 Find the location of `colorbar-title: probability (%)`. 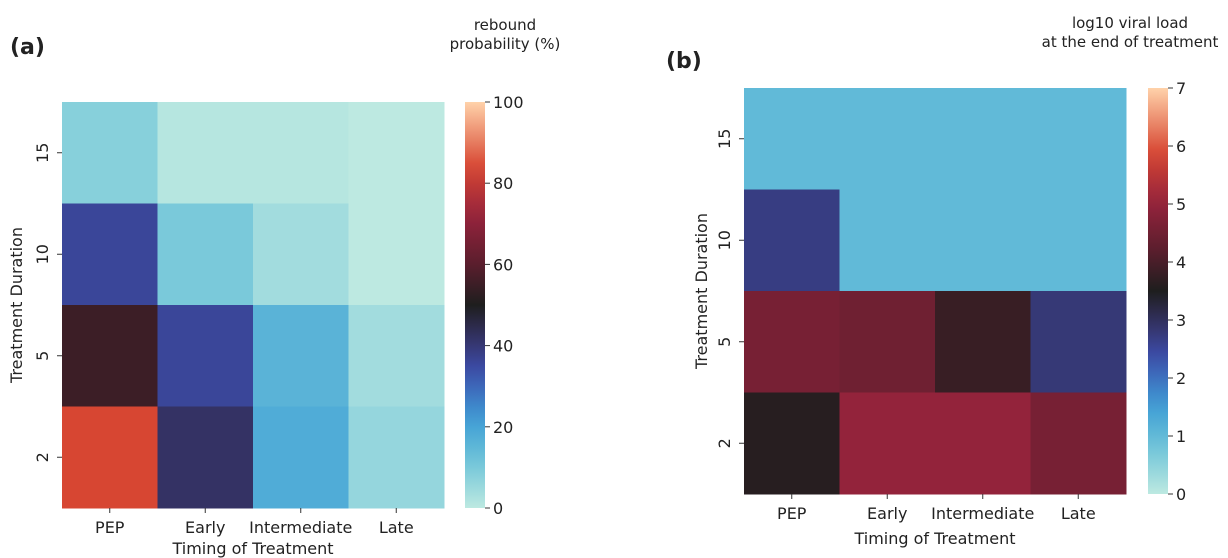

colorbar-title: probability (%) is located at coordinates (505, 44).